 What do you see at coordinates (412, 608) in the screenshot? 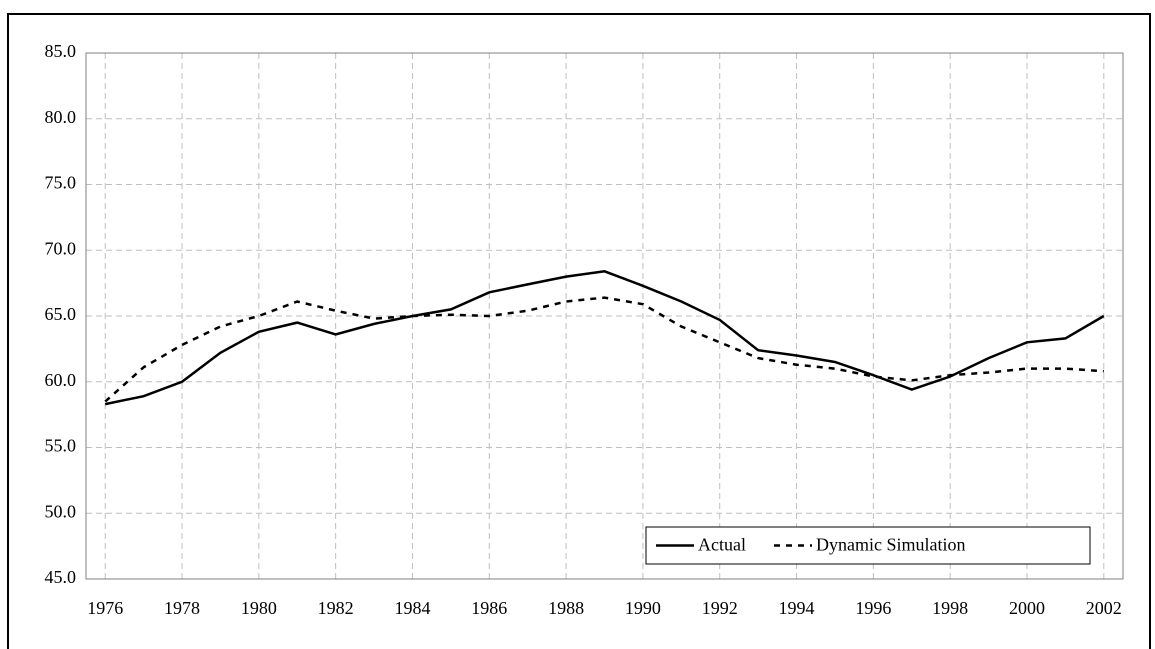
I see `x-tick-label: 1984` at bounding box center [412, 608].